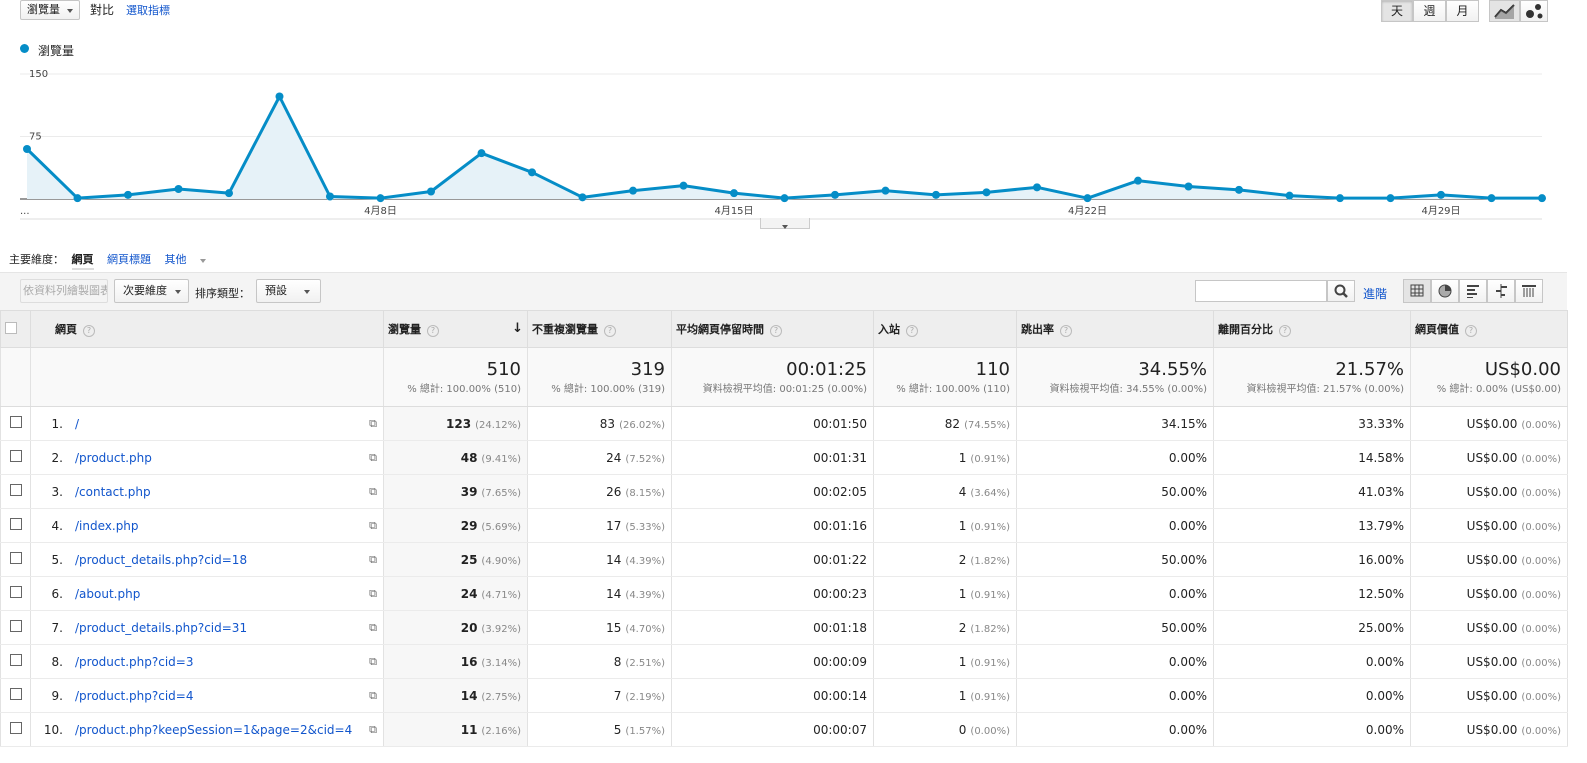 This screenshot has width=1587, height=763. Describe the element at coordinates (134, 661) in the screenshot. I see `page-link: /product.php?cid=3` at that location.